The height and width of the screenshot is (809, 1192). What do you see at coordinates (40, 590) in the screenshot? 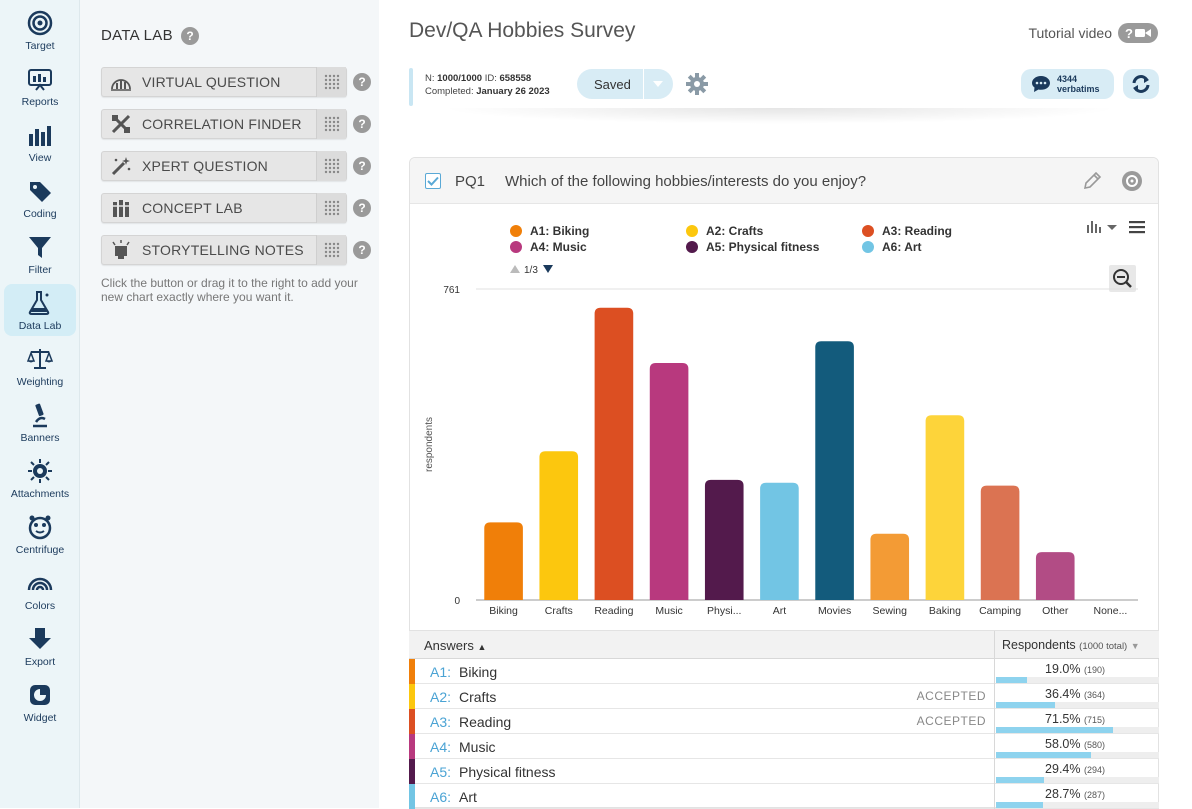
I see `rail-item-colors: Colors` at bounding box center [40, 590].